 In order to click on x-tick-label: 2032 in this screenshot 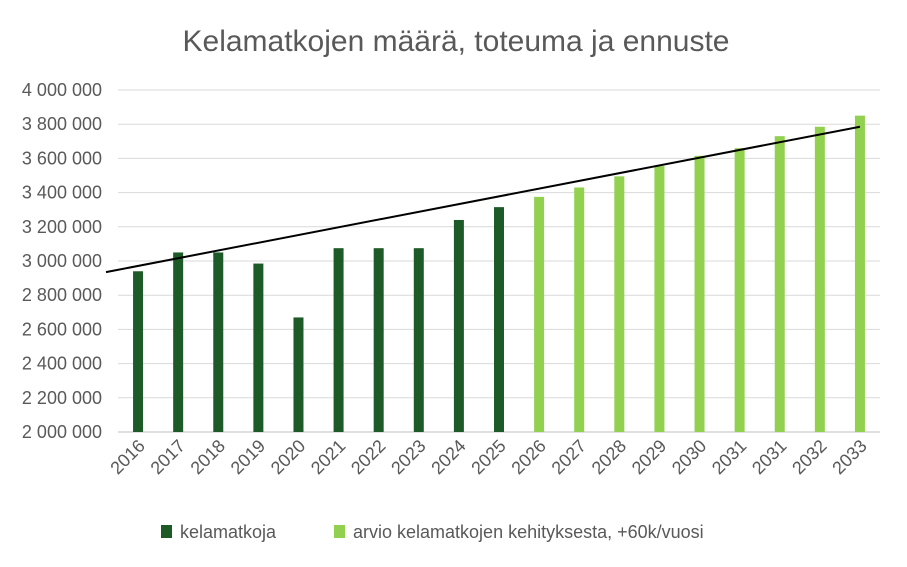, I will do `click(809, 457)`.